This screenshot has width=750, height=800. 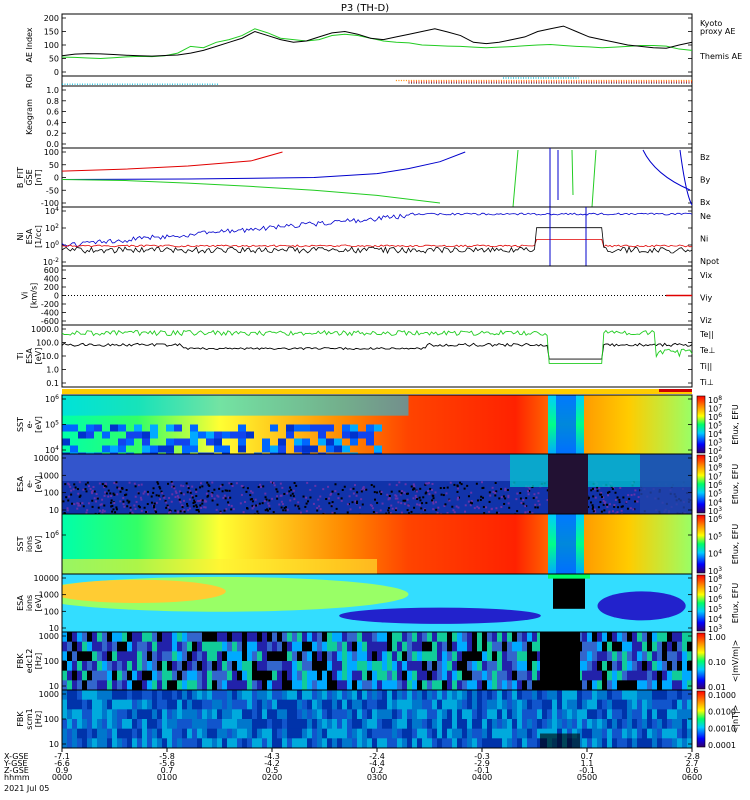 What do you see at coordinates (56, 178) in the screenshot?
I see `bfield-ytick: 0` at bounding box center [56, 178].